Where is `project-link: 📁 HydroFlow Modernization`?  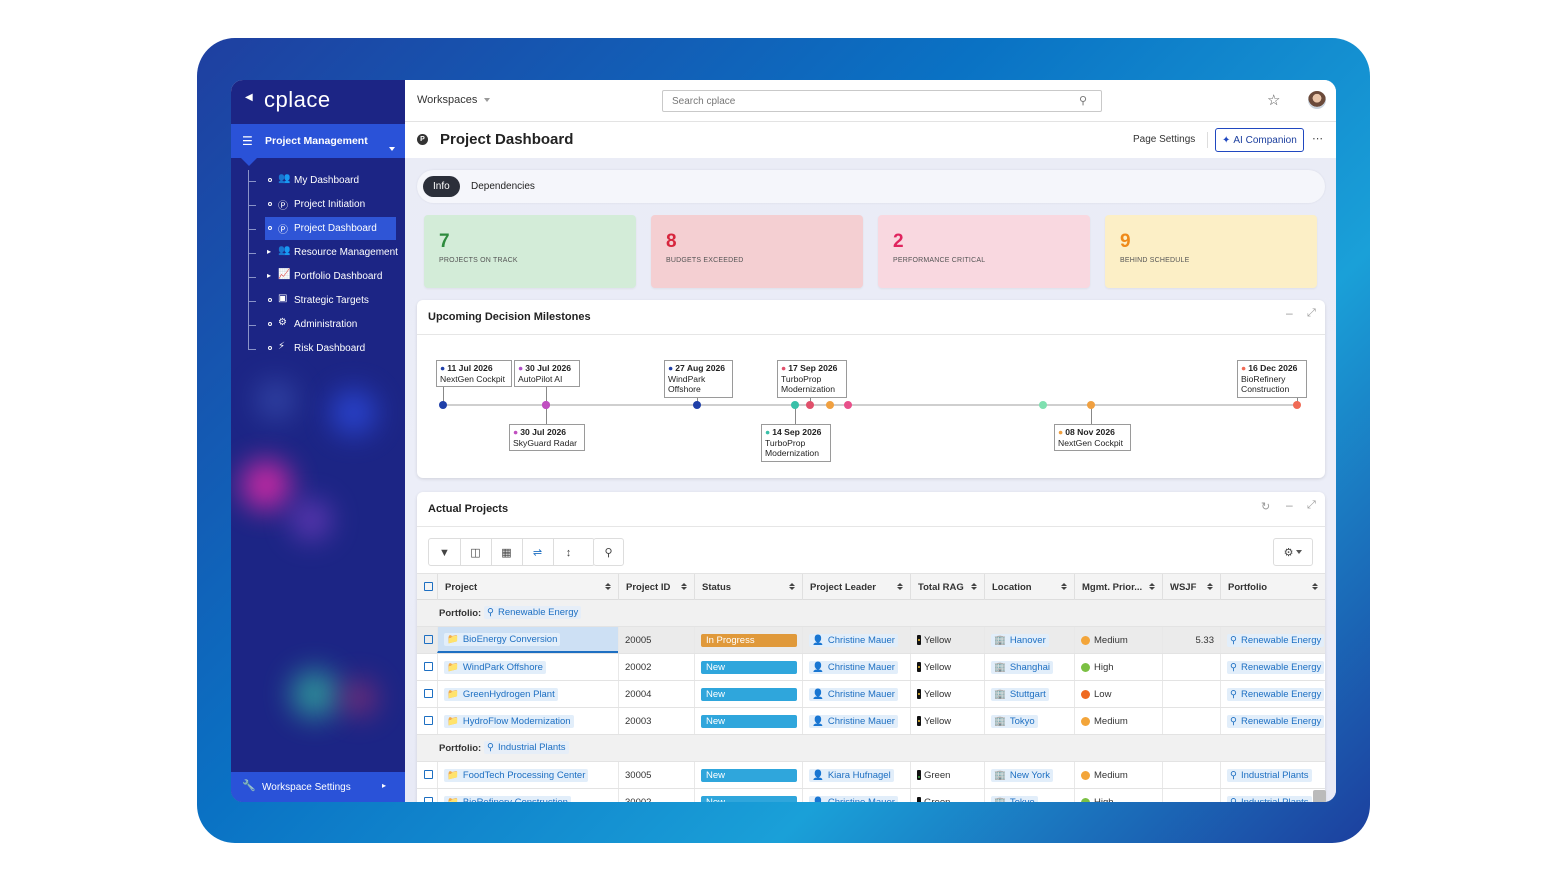
project-link: 📁 HydroFlow Modernization is located at coordinates (509, 721).